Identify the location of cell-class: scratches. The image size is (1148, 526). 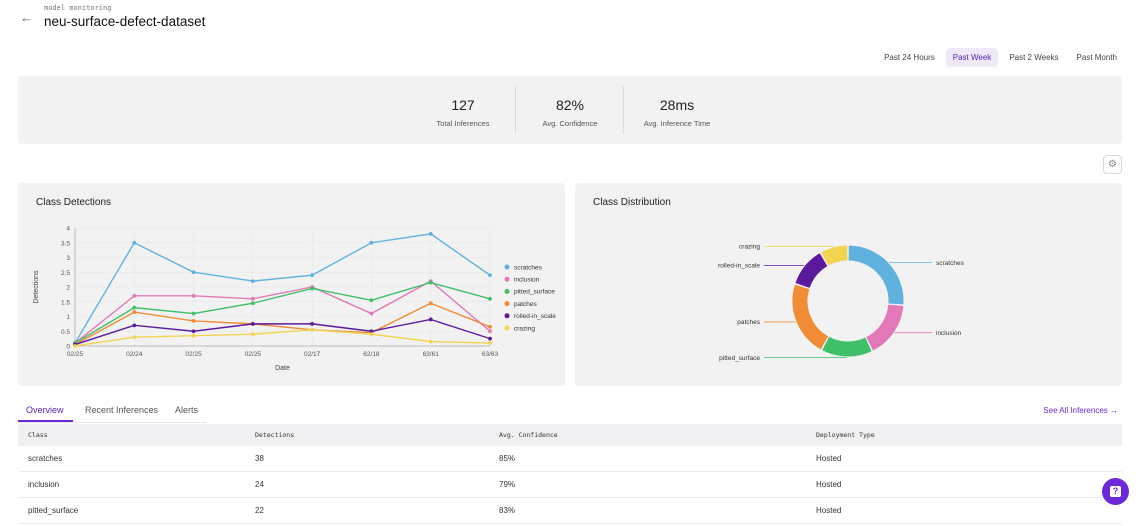
(45, 458).